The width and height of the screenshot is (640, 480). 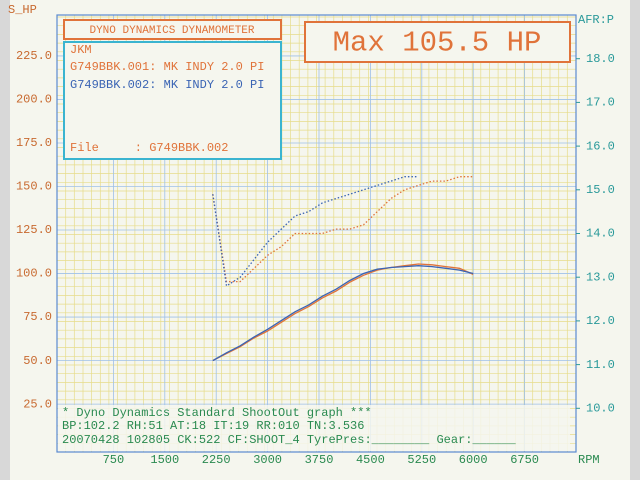 I want to click on max-box, so click(x=437, y=42).